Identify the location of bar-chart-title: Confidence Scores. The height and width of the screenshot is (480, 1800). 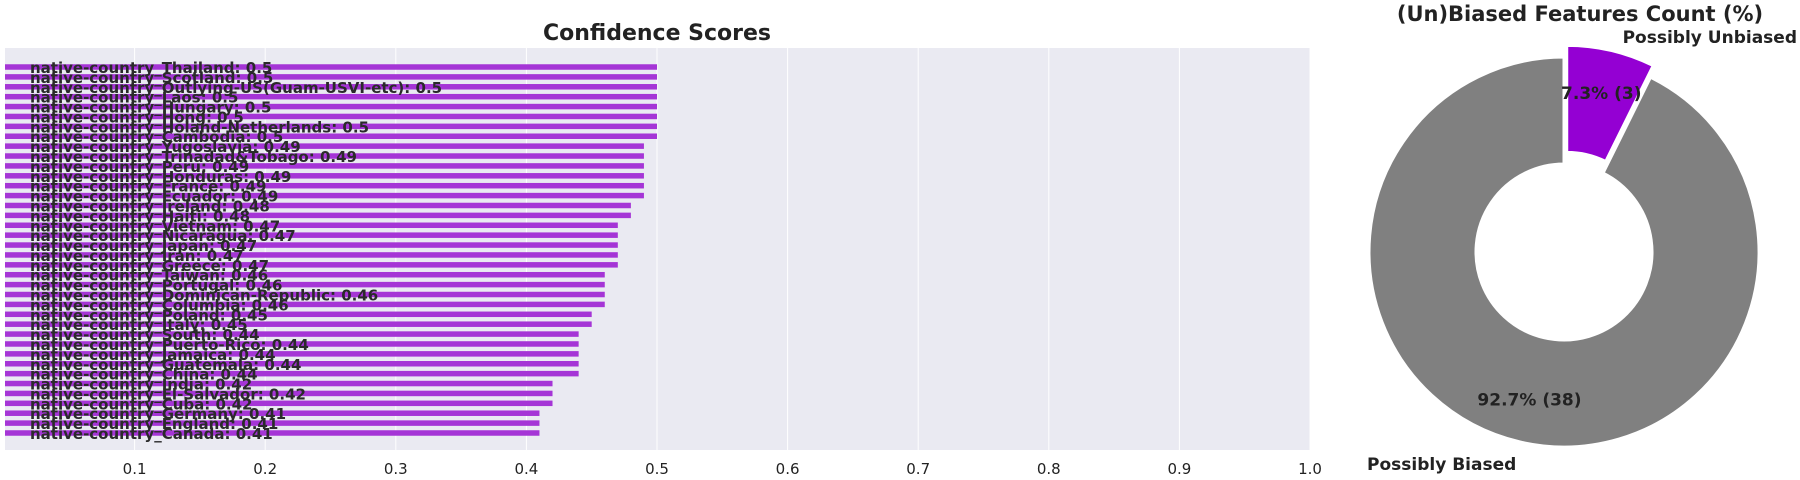
(657, 33).